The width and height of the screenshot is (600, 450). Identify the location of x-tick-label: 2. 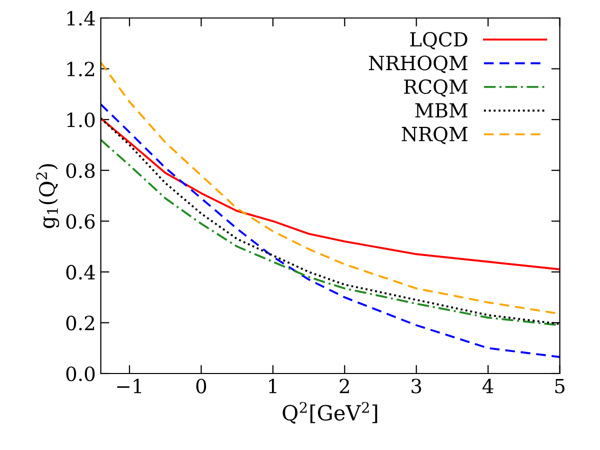
(344, 386).